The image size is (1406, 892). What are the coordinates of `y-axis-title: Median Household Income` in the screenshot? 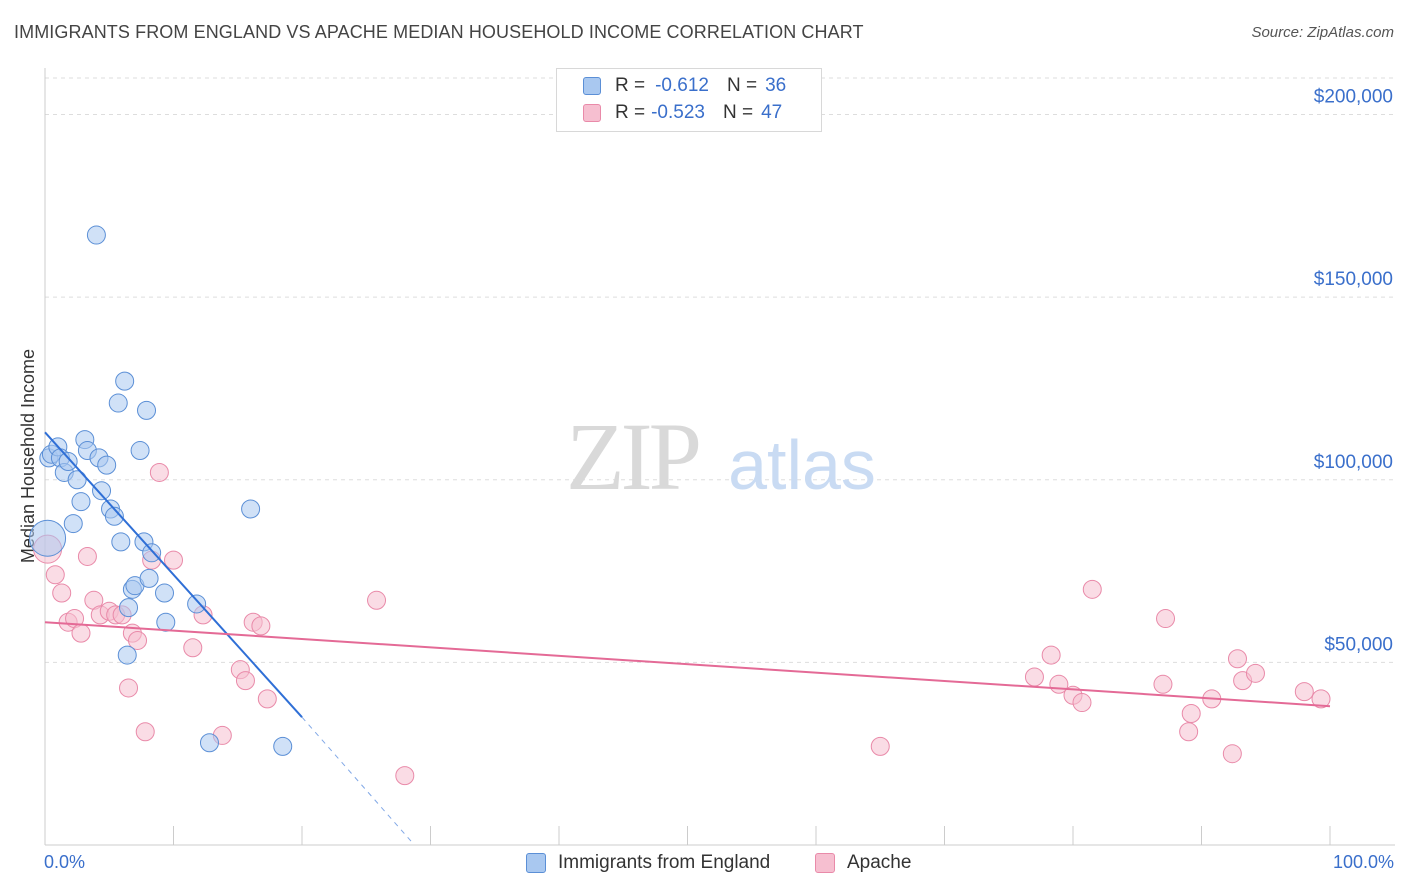 It's located at (28, 456).